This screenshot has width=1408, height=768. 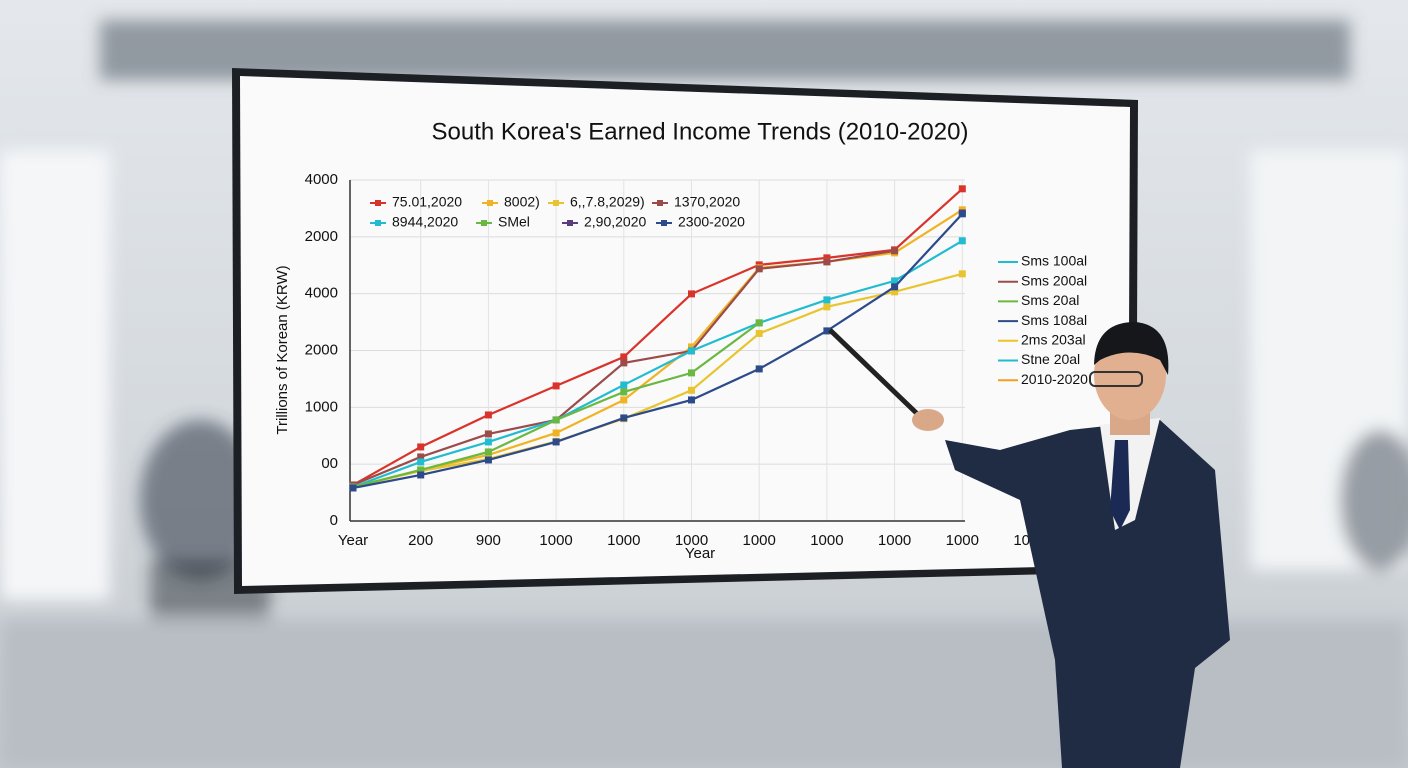 What do you see at coordinates (514, 222) in the screenshot?
I see `legend-label: SMel` at bounding box center [514, 222].